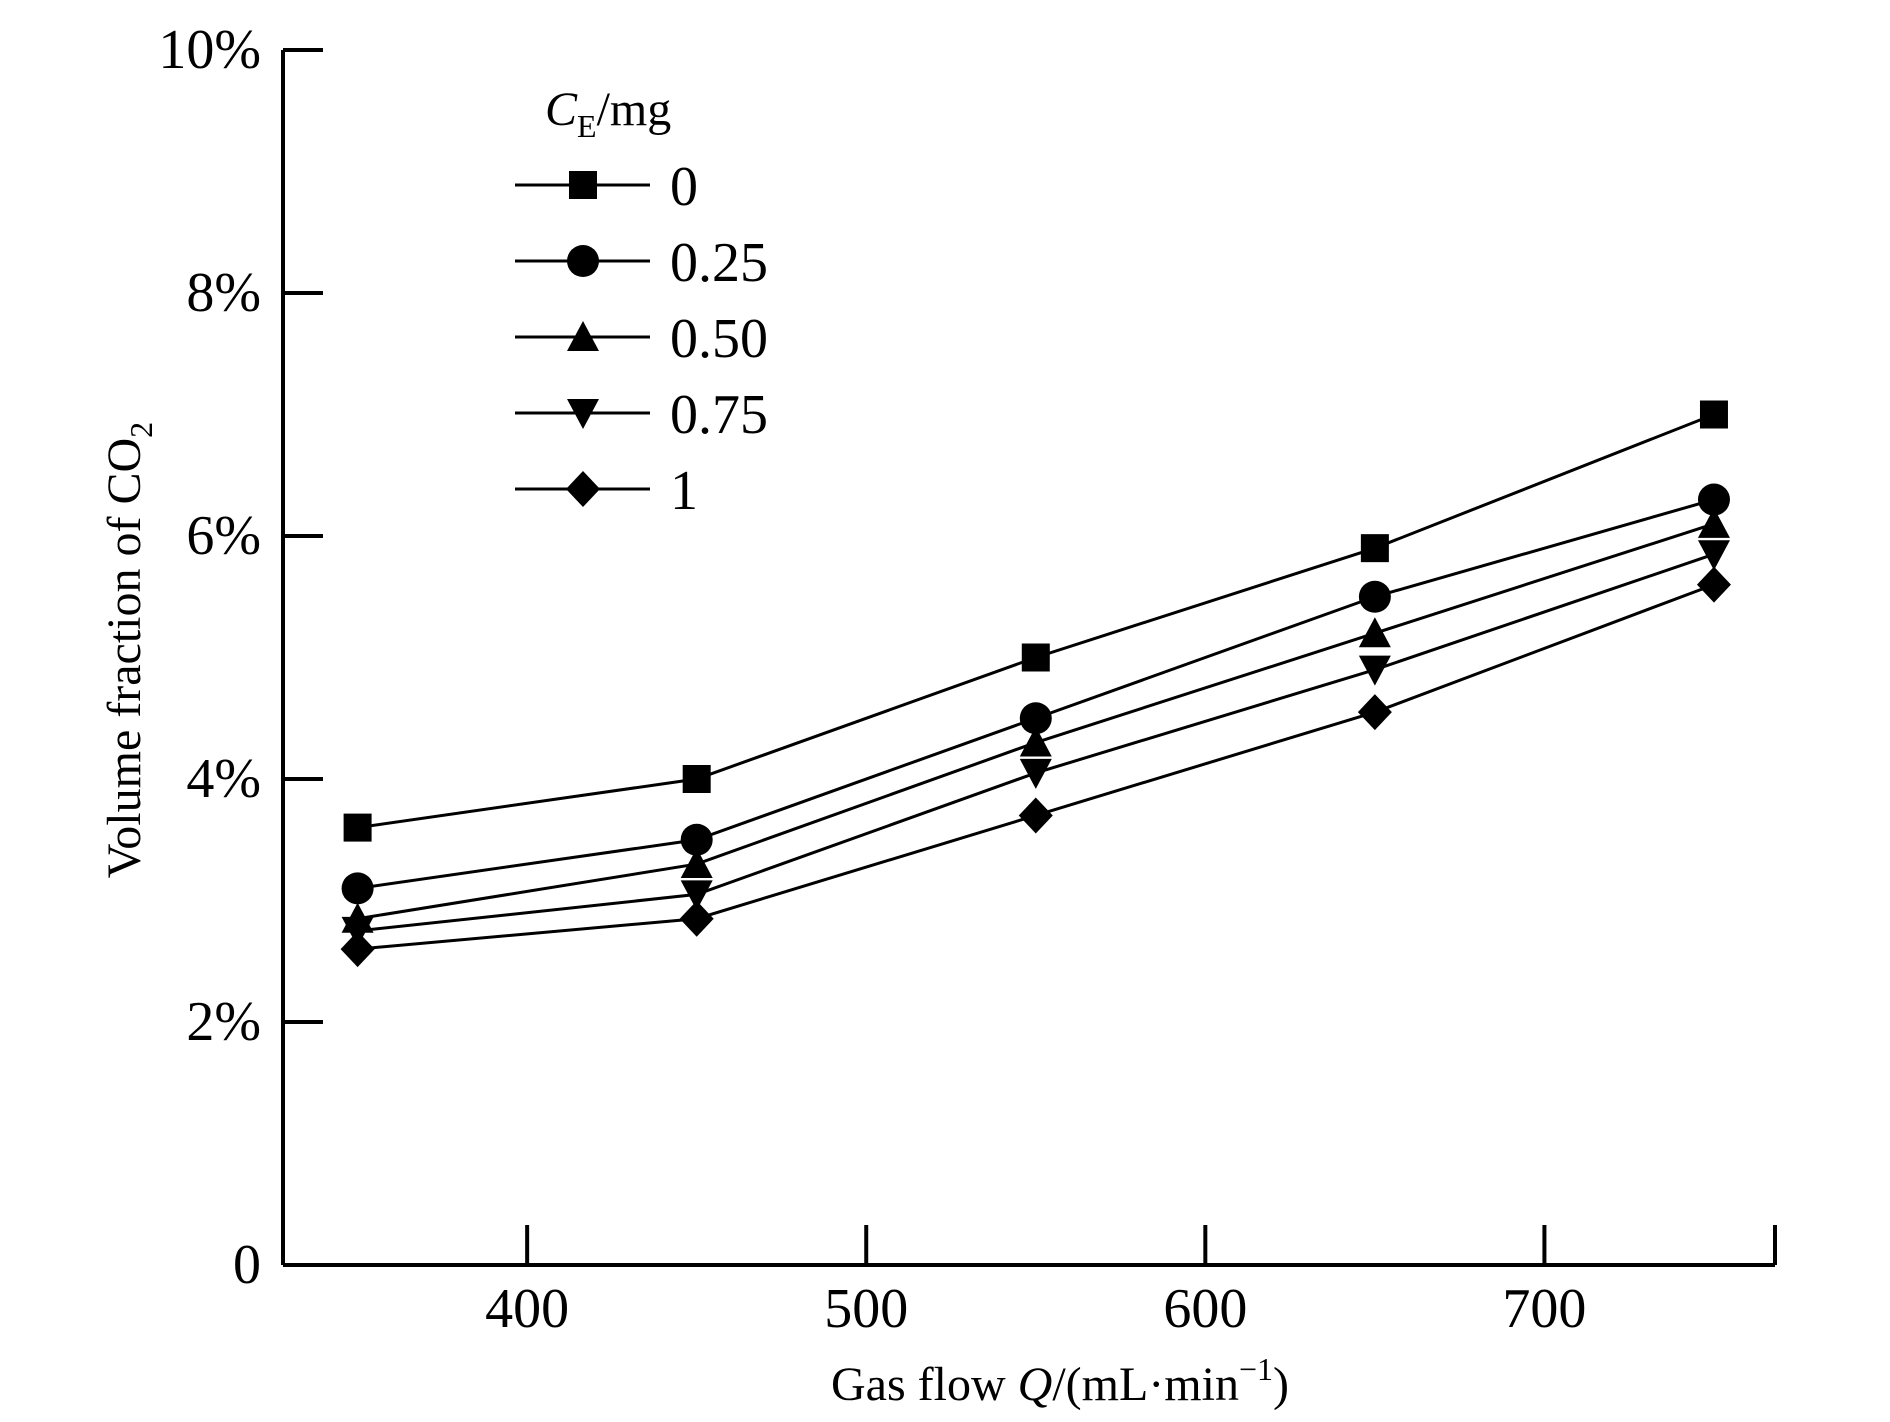  I want to click on legend-entry: 0.50, so click(641, 339).